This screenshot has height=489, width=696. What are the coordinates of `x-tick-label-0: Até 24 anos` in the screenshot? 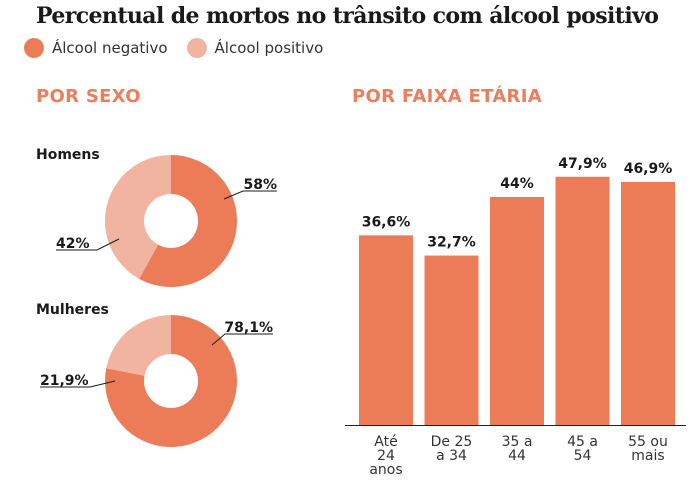 It's located at (386, 456).